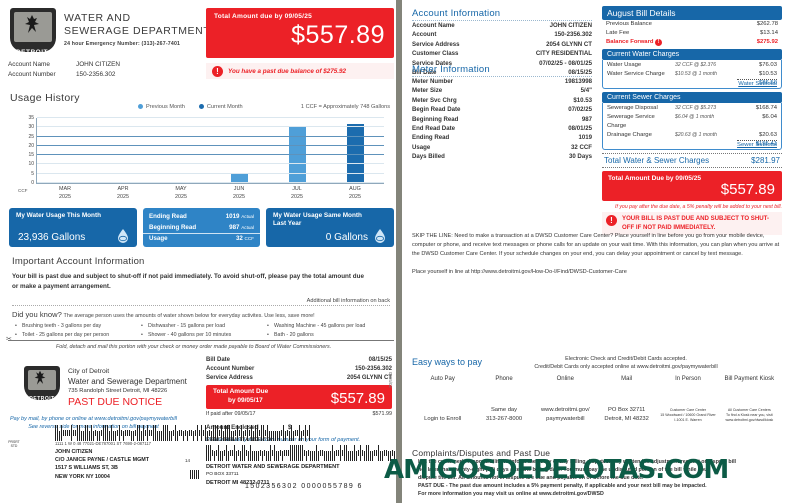 The image size is (787, 503). What do you see at coordinates (565, 379) in the screenshot?
I see `pay-method-column: Online` at bounding box center [565, 379].